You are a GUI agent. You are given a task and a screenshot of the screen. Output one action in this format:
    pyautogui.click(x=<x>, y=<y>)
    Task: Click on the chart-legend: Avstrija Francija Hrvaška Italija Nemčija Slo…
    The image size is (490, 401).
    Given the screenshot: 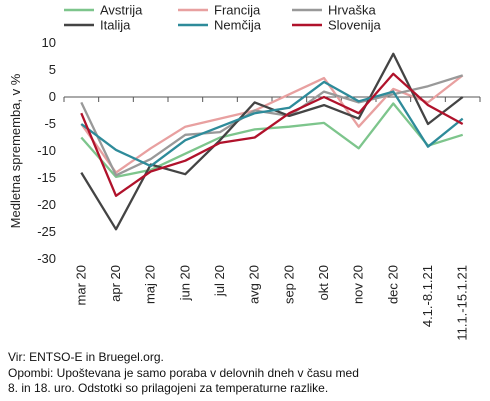 What is the action you would take?
    pyautogui.click(x=223, y=18)
    